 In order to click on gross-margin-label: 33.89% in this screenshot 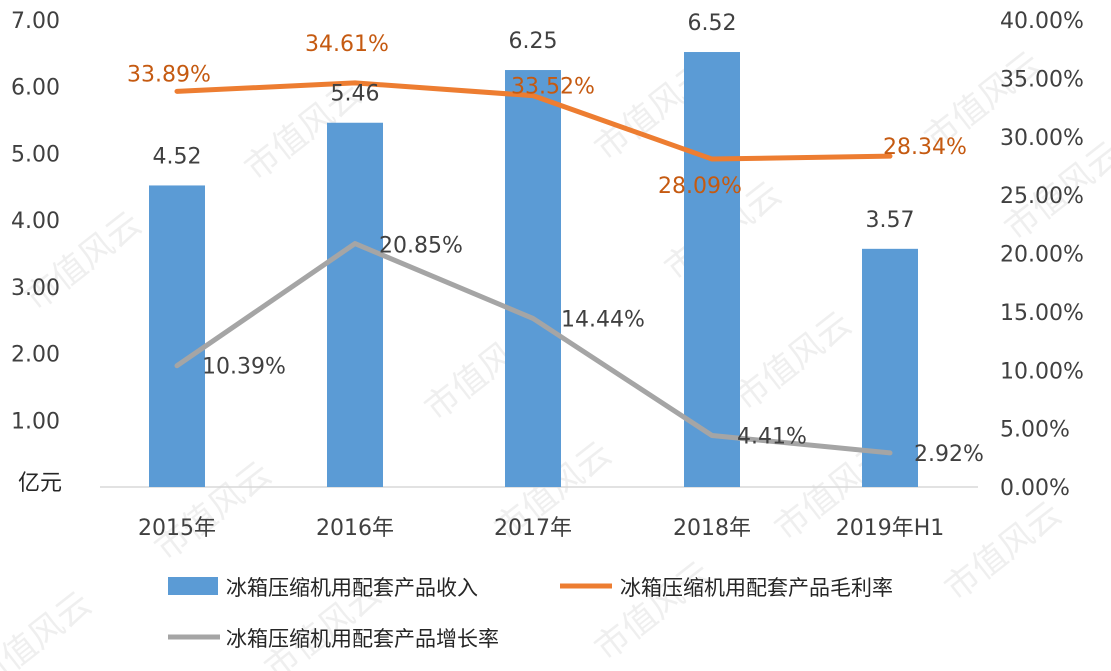, I will do `click(169, 74)`.